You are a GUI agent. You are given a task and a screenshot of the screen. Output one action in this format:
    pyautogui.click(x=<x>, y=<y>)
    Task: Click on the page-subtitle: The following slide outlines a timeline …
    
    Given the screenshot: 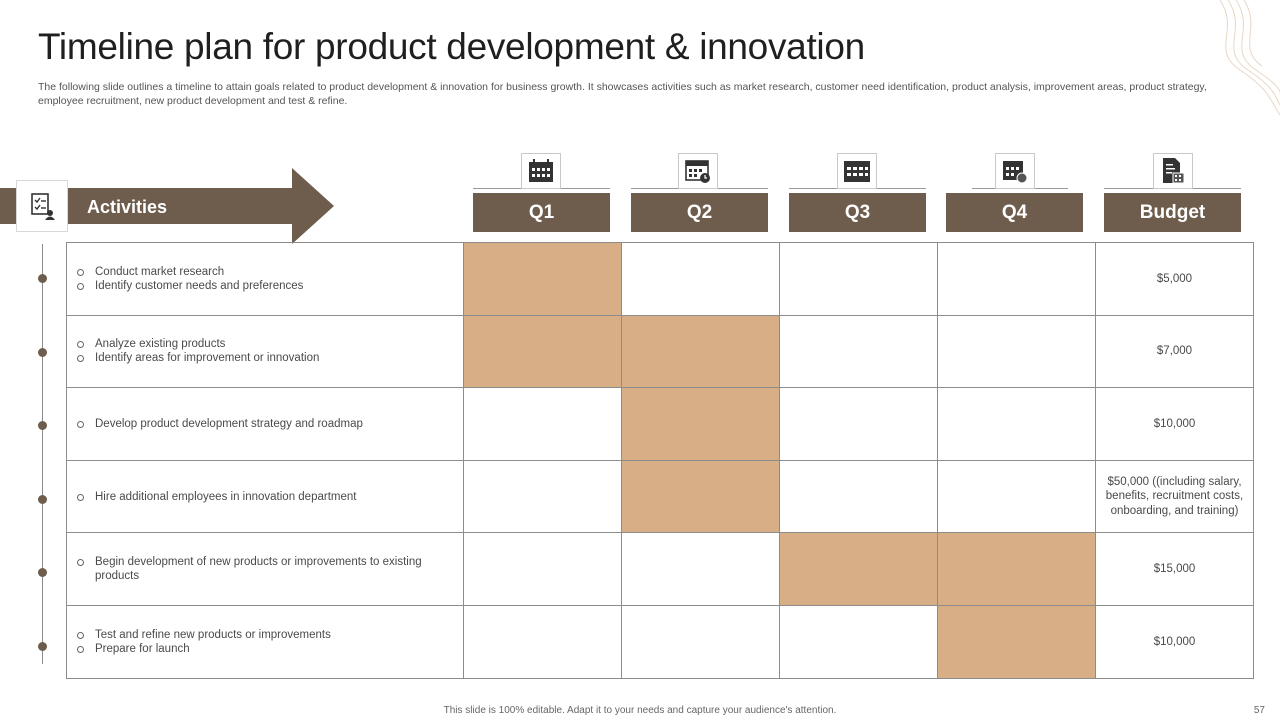 What is the action you would take?
    pyautogui.click(x=622, y=94)
    